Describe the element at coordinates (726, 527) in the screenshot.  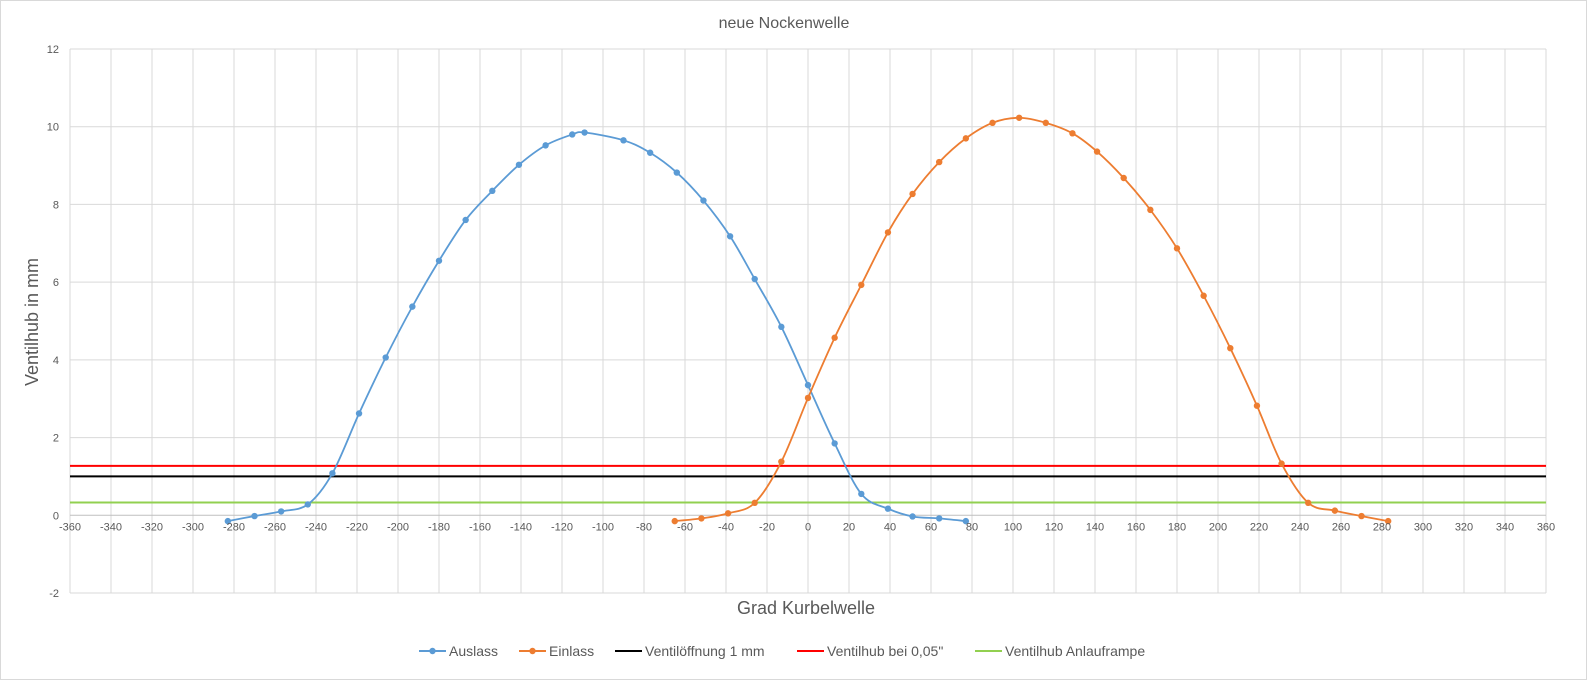
I see `x-tick-label: -40` at that location.